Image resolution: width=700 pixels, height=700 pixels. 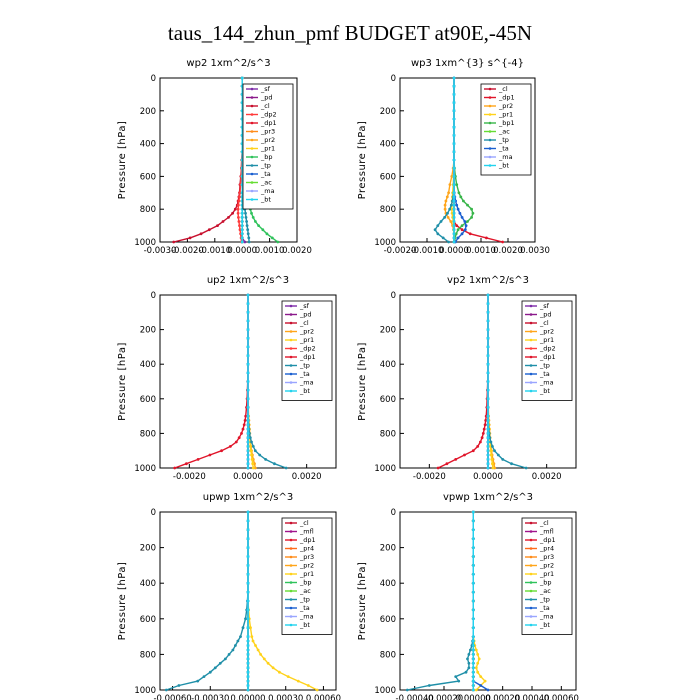 I want to click on legend-label: _bp, so click(x=266, y=157).